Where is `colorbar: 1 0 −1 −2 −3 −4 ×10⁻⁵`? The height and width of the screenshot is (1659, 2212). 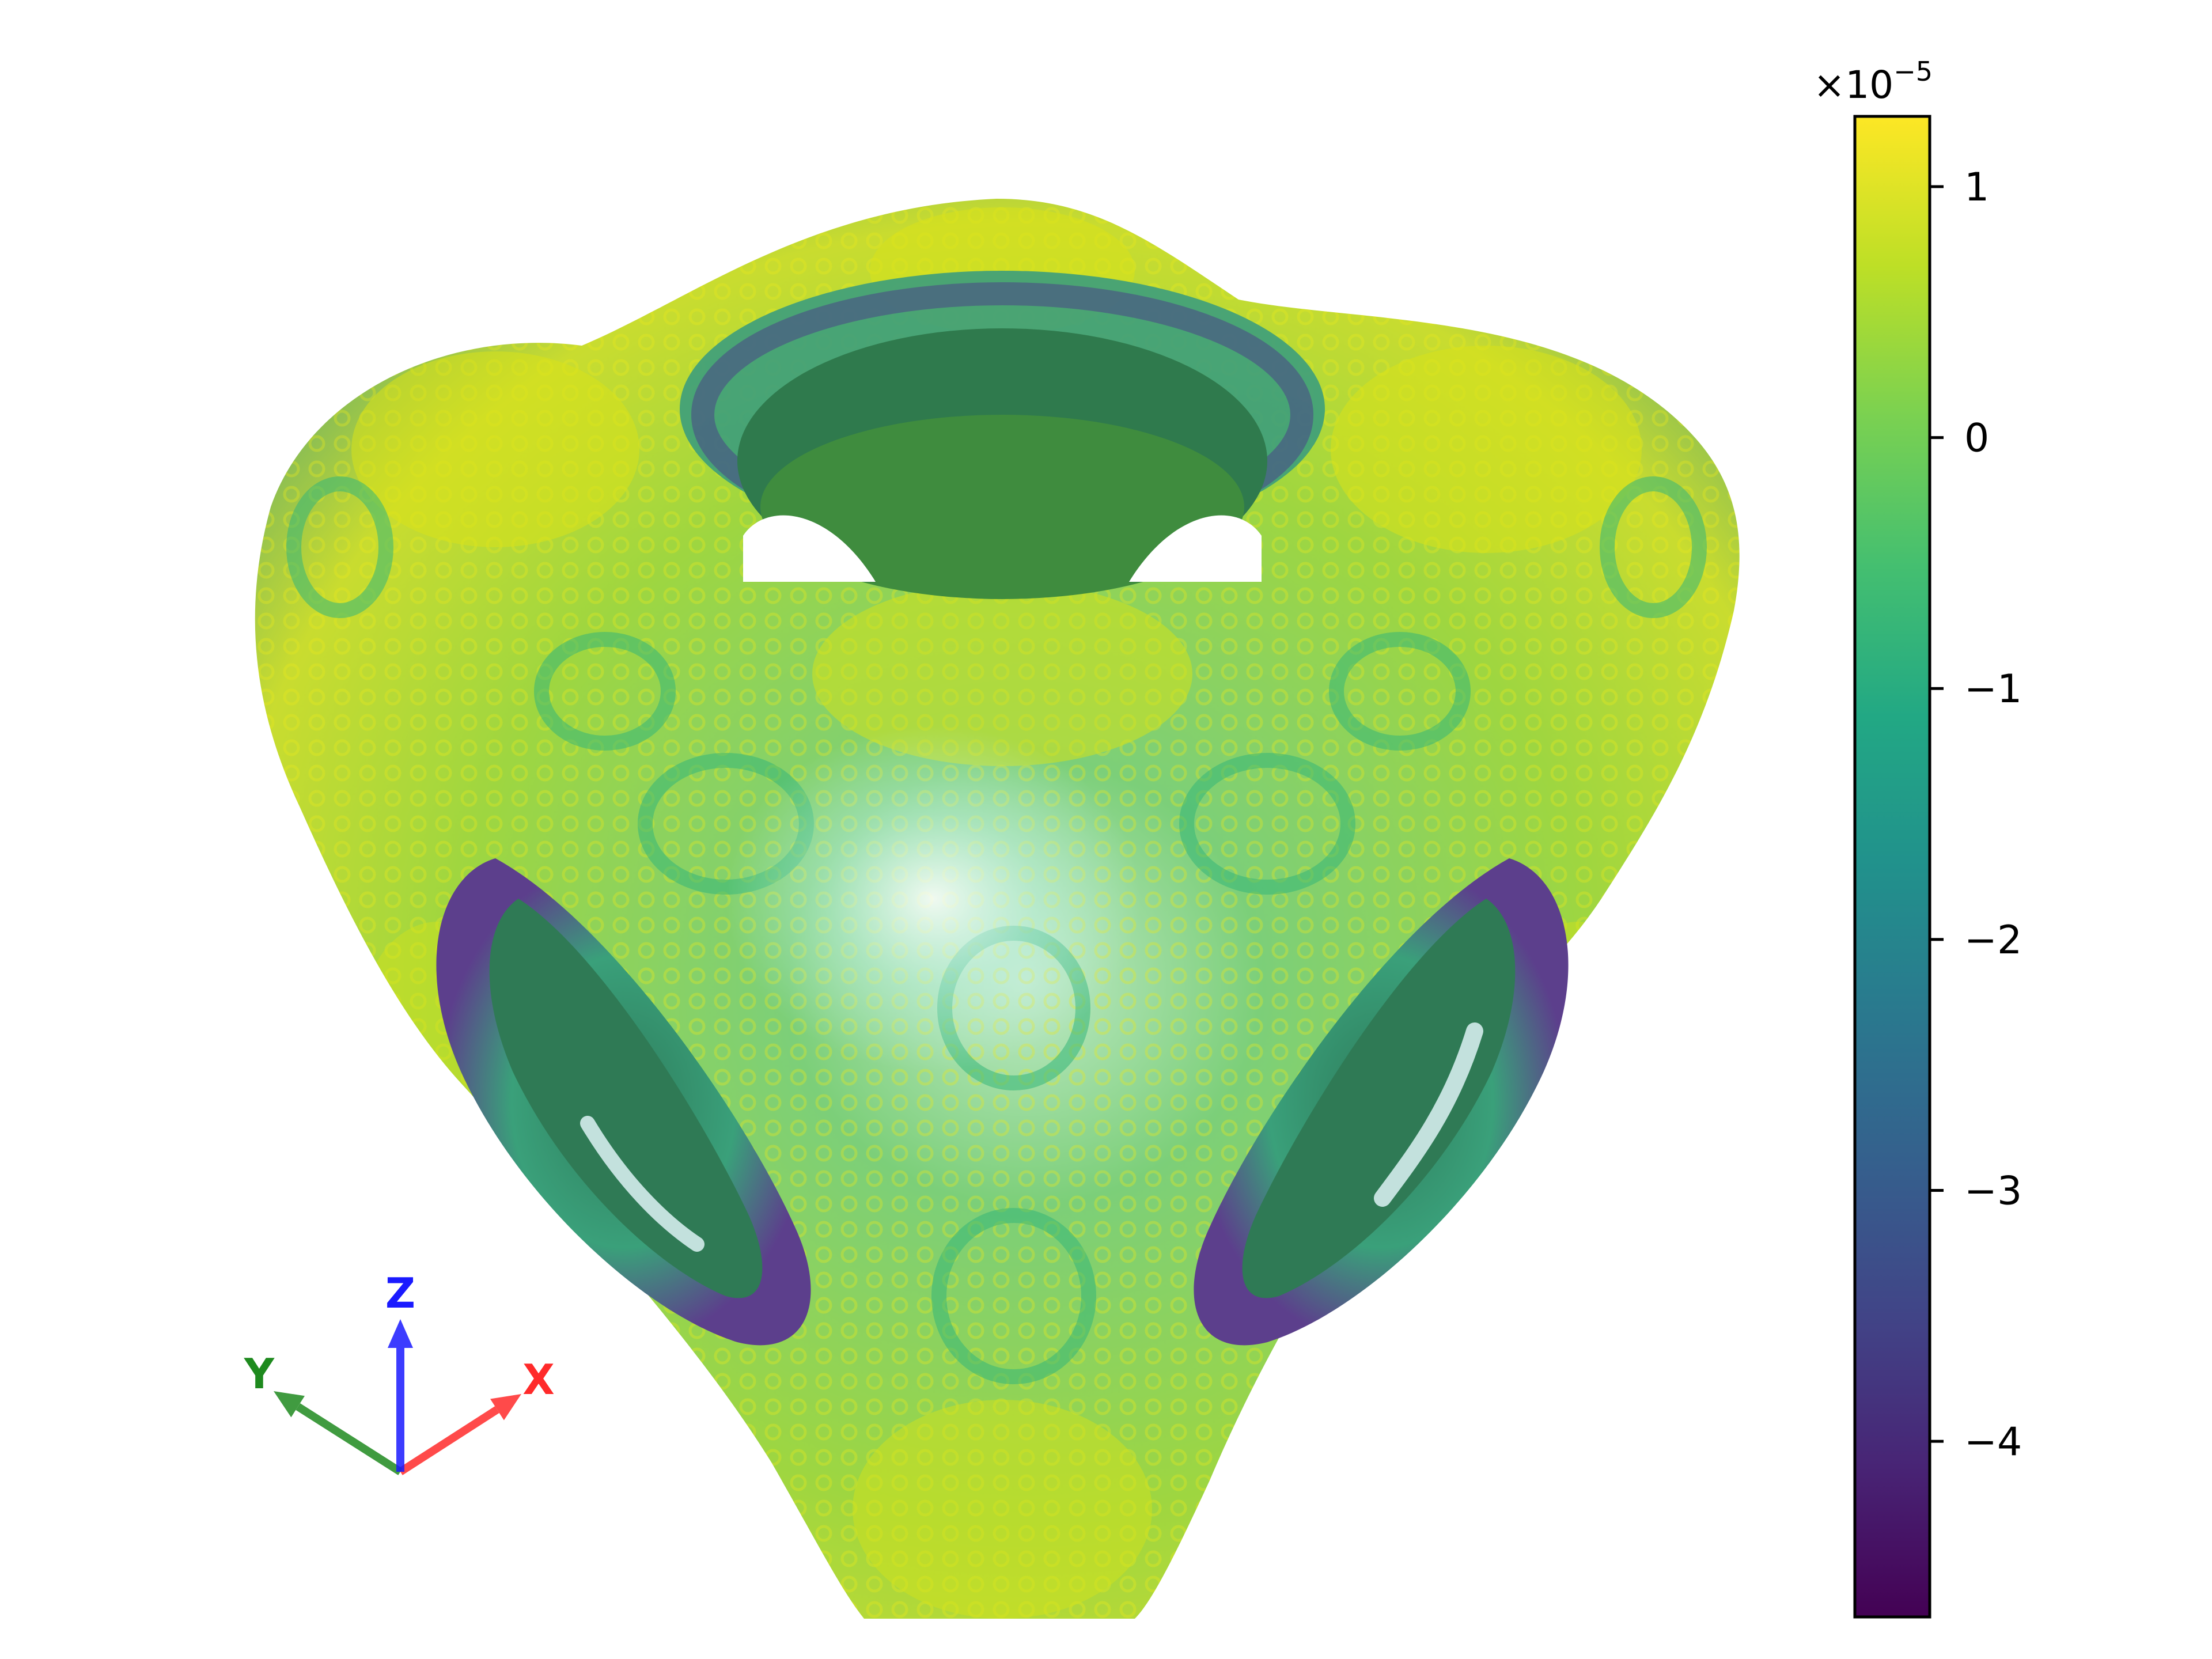
colorbar: 1 0 −1 −2 −3 −4 ×10⁻⁵ is located at coordinates (1917, 837).